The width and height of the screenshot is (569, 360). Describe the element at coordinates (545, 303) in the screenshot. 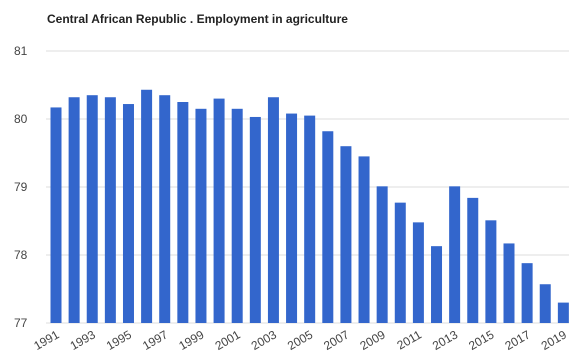

I see `bar-2018` at that location.